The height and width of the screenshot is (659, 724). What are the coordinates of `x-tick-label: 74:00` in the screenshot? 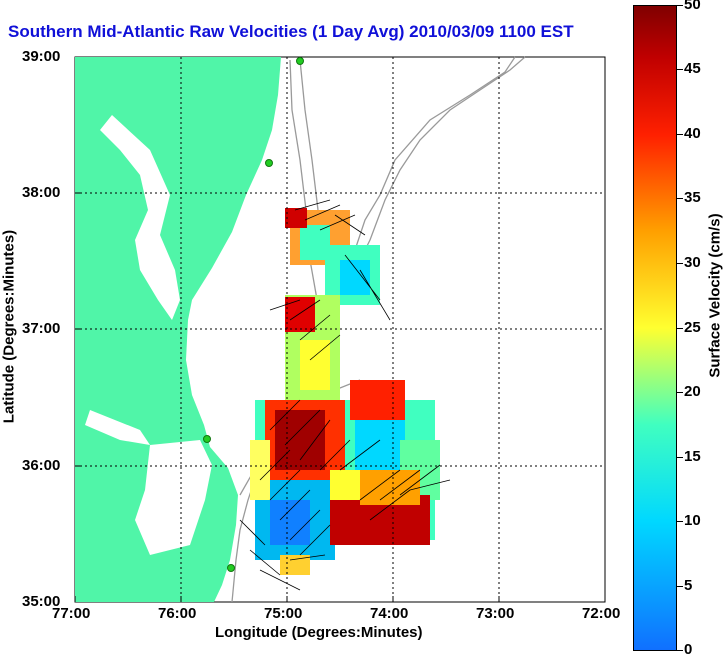 It's located at (389, 613).